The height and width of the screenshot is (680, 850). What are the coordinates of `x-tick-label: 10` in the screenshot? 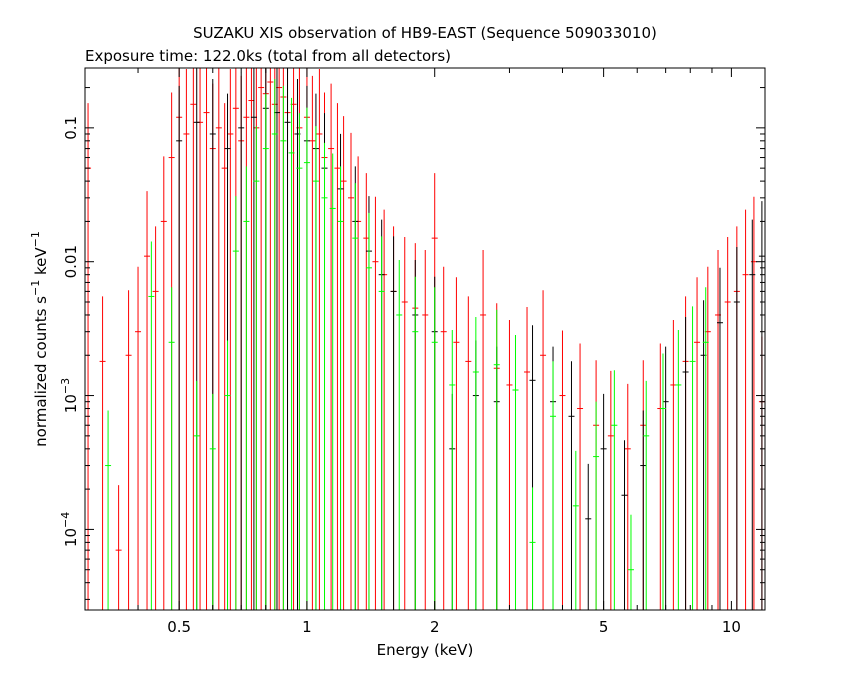 It's located at (731, 627).